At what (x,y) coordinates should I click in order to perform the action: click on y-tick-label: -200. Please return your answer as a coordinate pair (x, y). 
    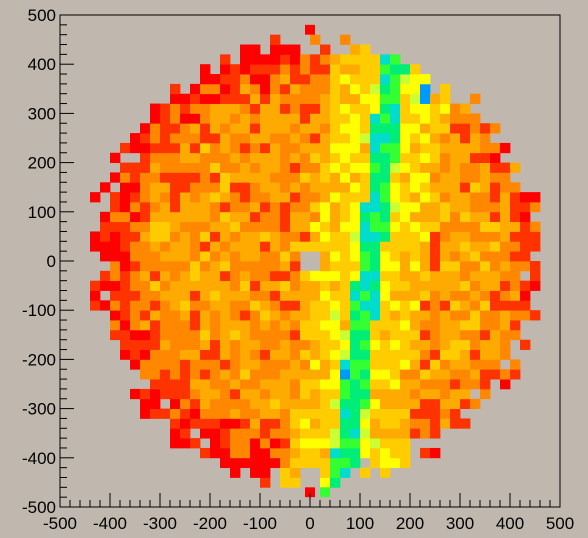
    Looking at the image, I should click on (39, 359).